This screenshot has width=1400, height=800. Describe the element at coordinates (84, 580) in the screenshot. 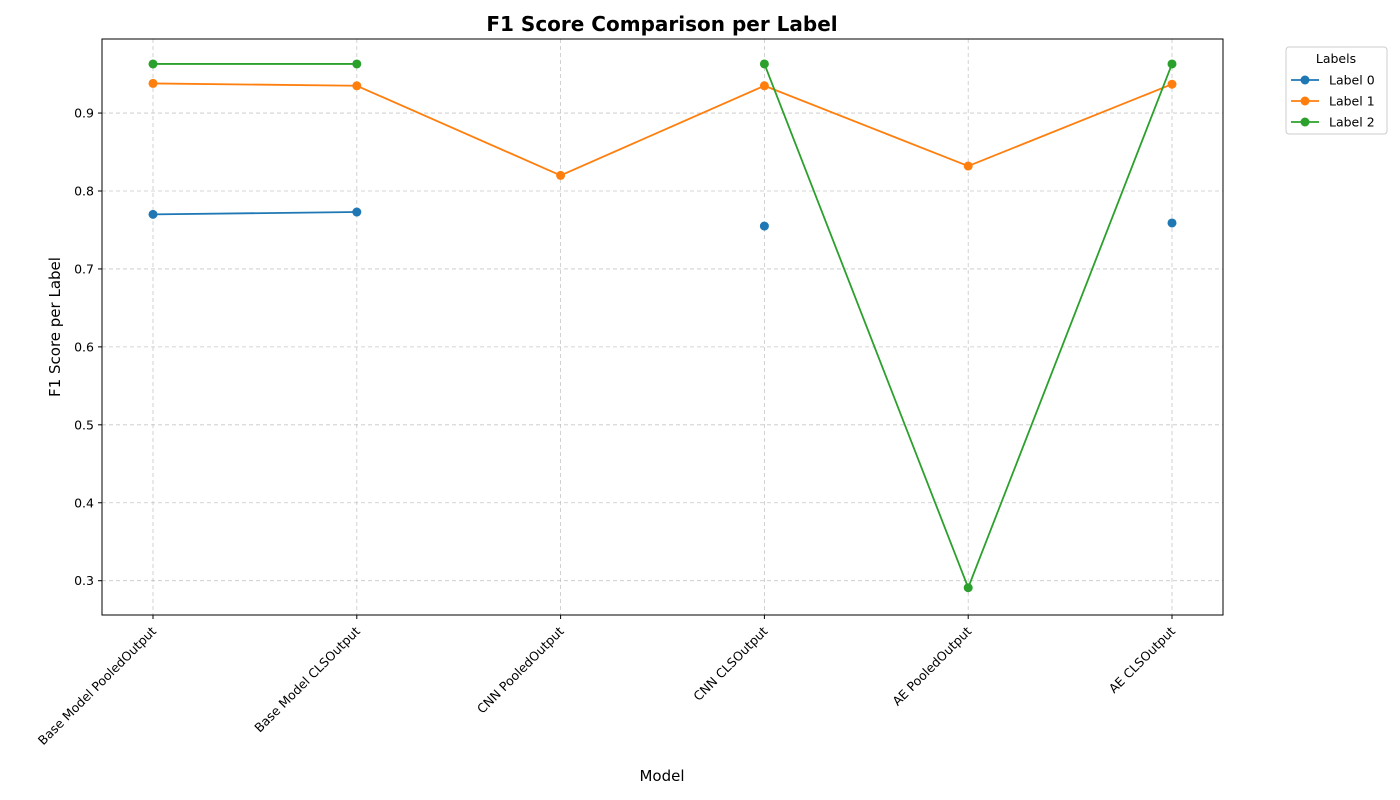

I see `y-tick-label: 0.3` at that location.